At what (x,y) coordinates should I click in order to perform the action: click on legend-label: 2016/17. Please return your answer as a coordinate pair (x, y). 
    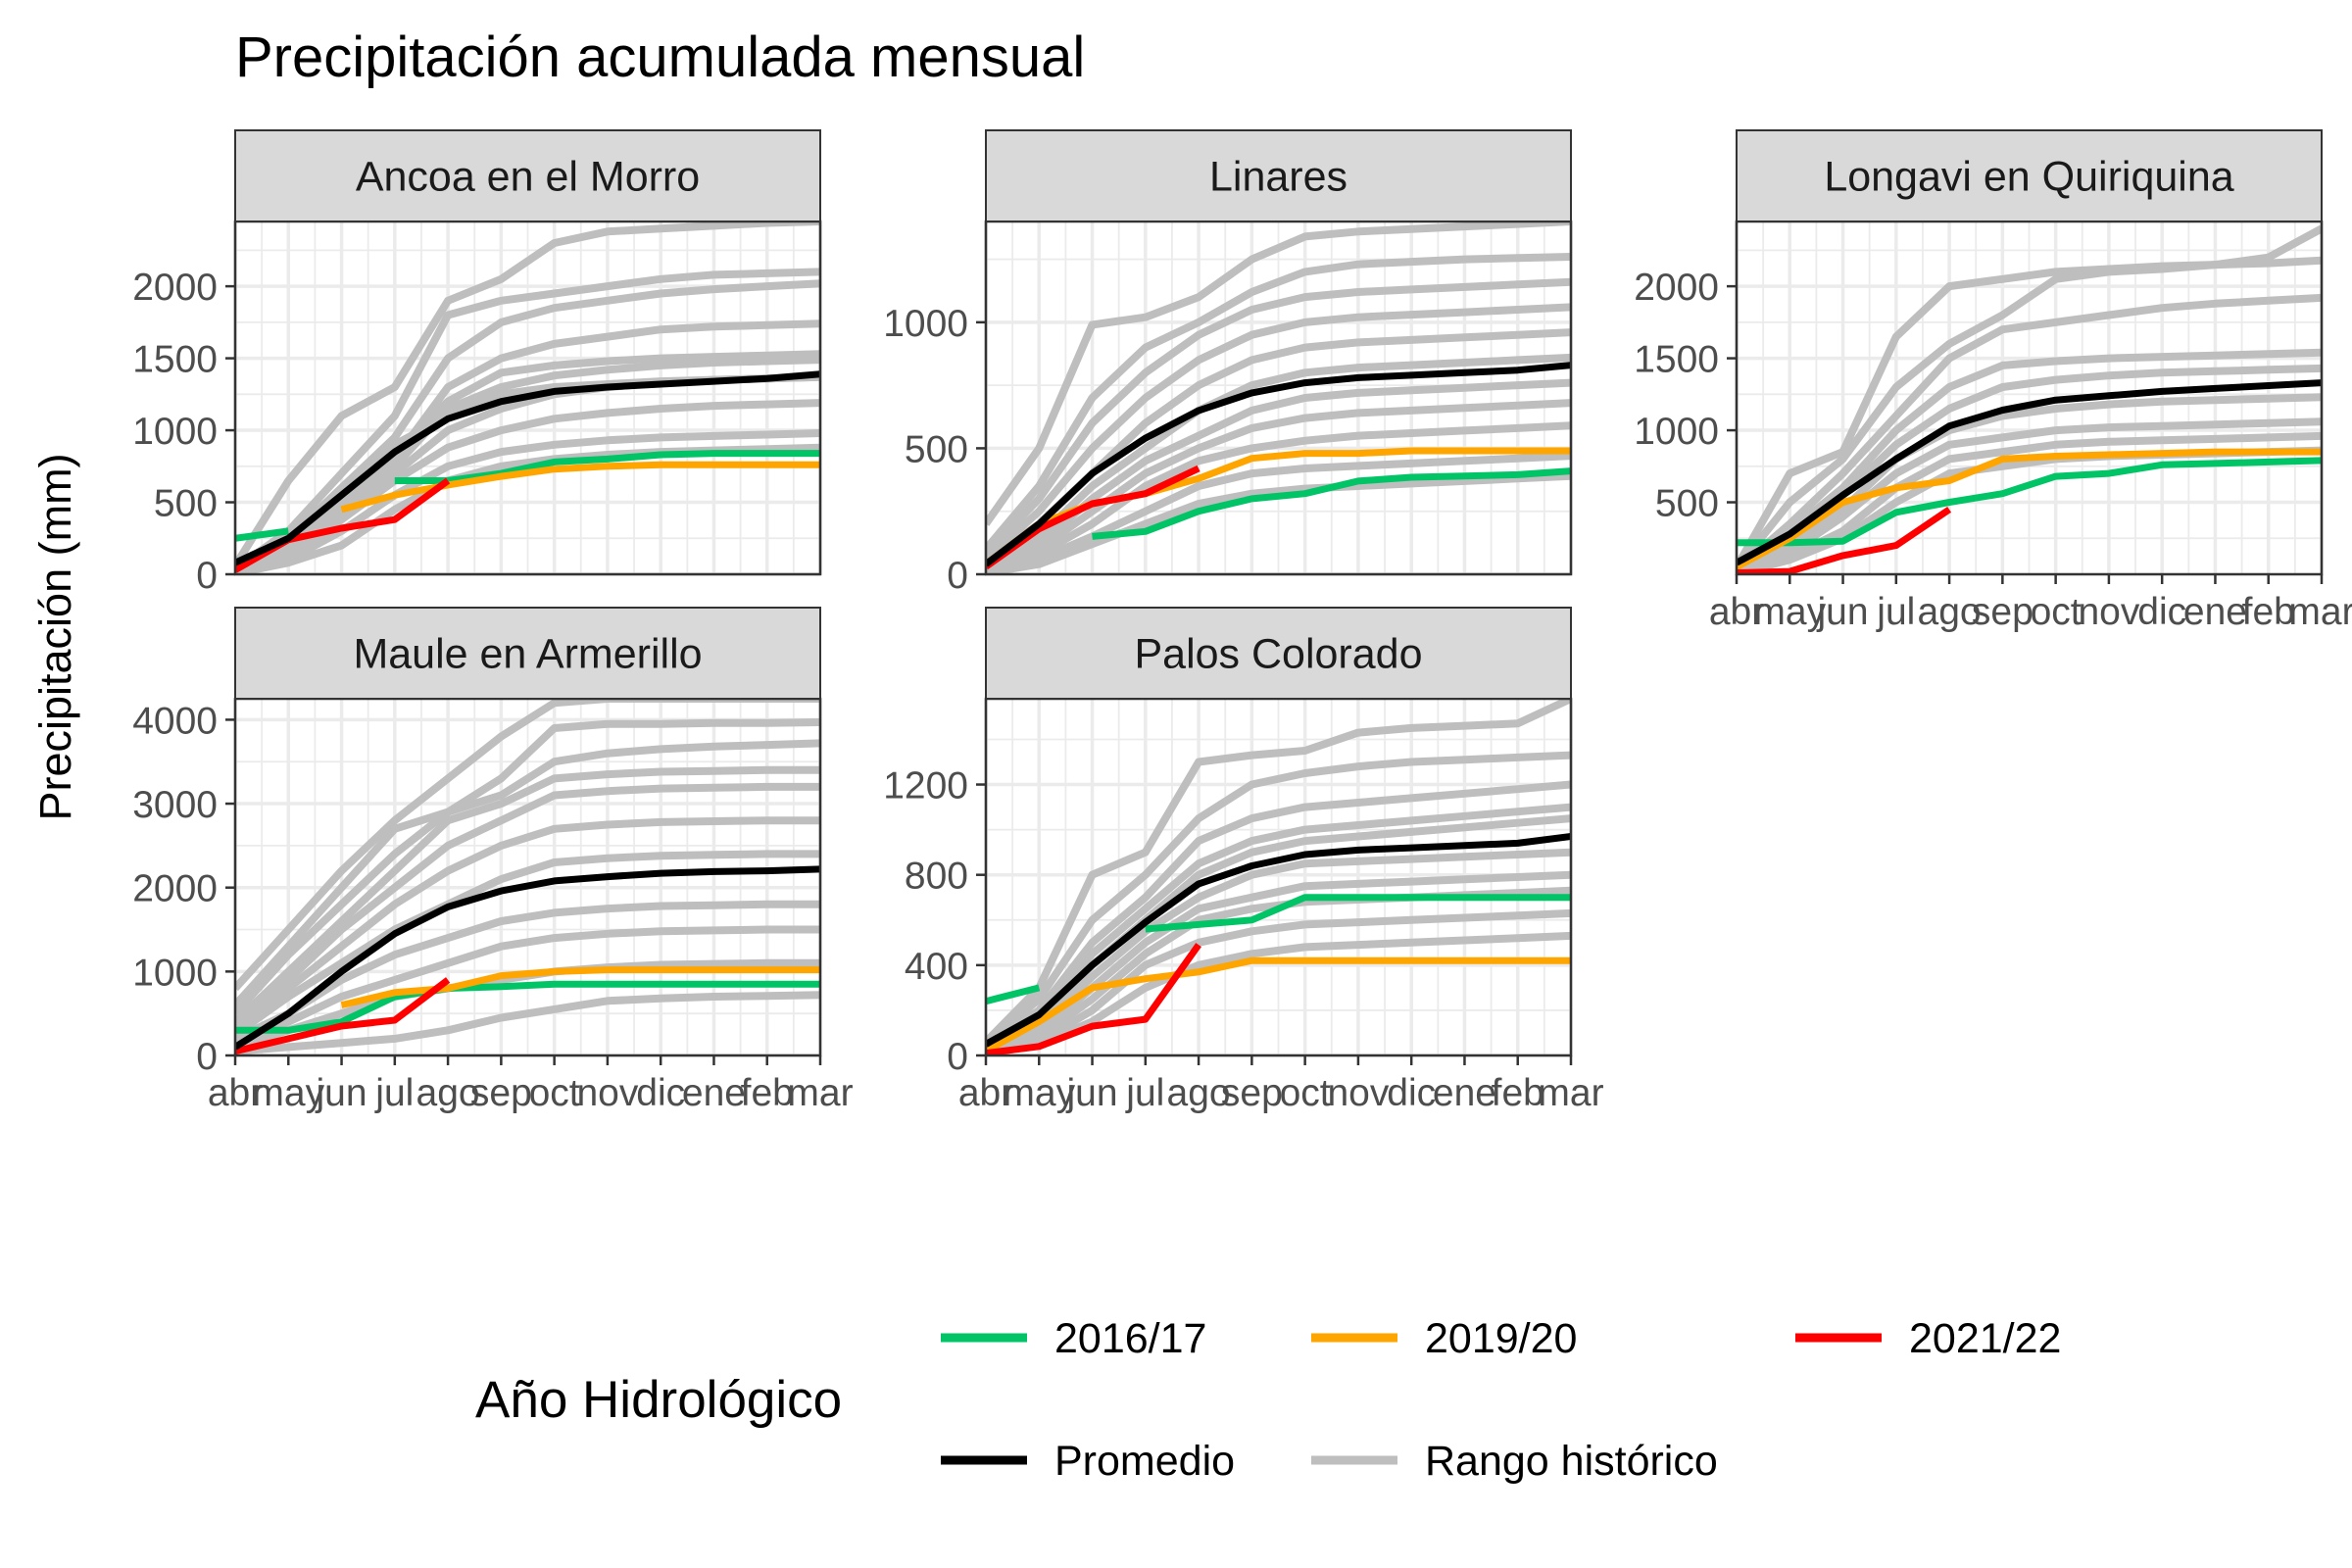
    Looking at the image, I should click on (1130, 1338).